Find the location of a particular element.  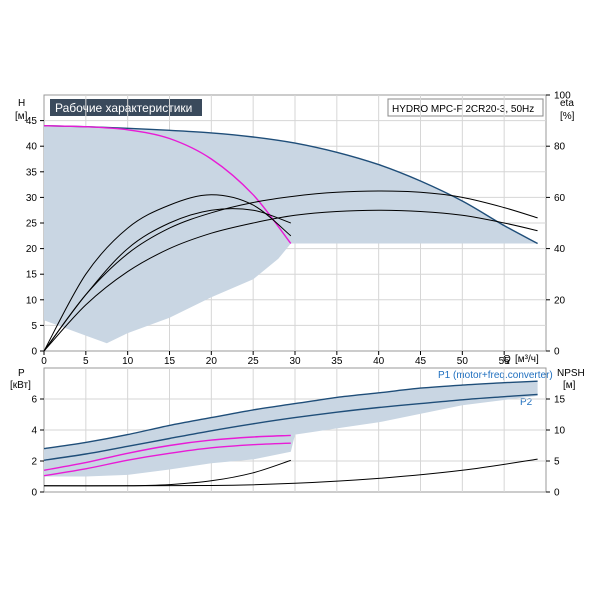

left-tick-label: 20 is located at coordinates (32, 249).